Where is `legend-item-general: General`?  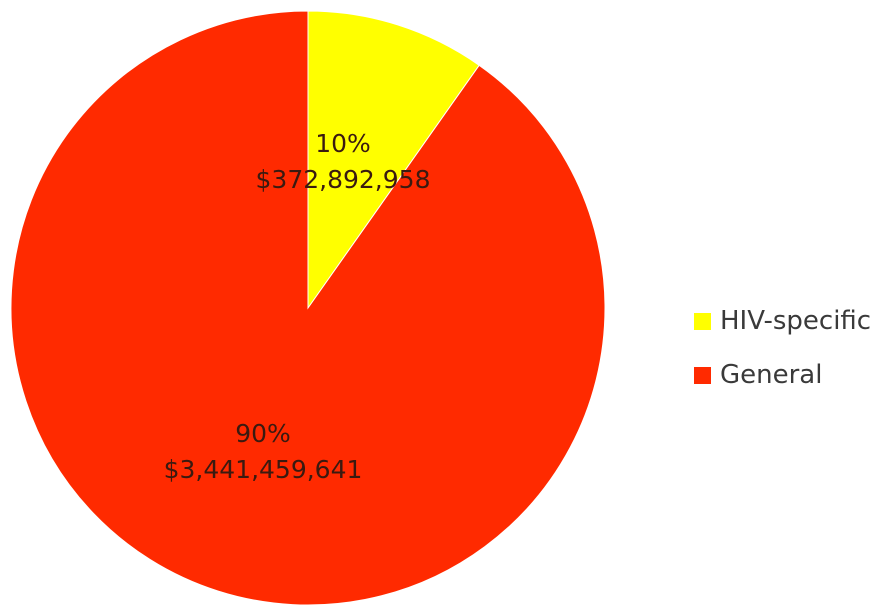
legend-item-general: General is located at coordinates (782, 375).